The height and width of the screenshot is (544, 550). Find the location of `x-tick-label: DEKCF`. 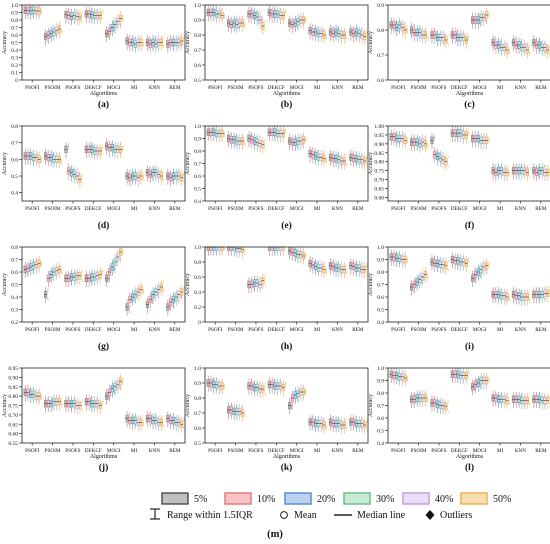

x-tick-label: DEKCF is located at coordinates (459, 451).